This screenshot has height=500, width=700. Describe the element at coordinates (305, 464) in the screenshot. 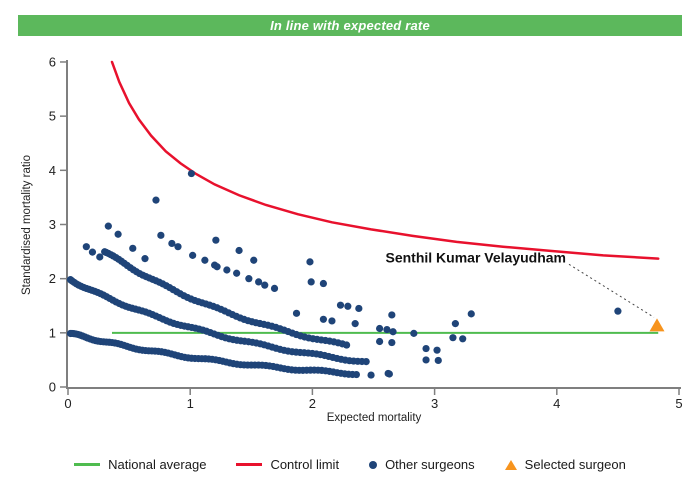

I see `legend-item-label: Control limit` at that location.